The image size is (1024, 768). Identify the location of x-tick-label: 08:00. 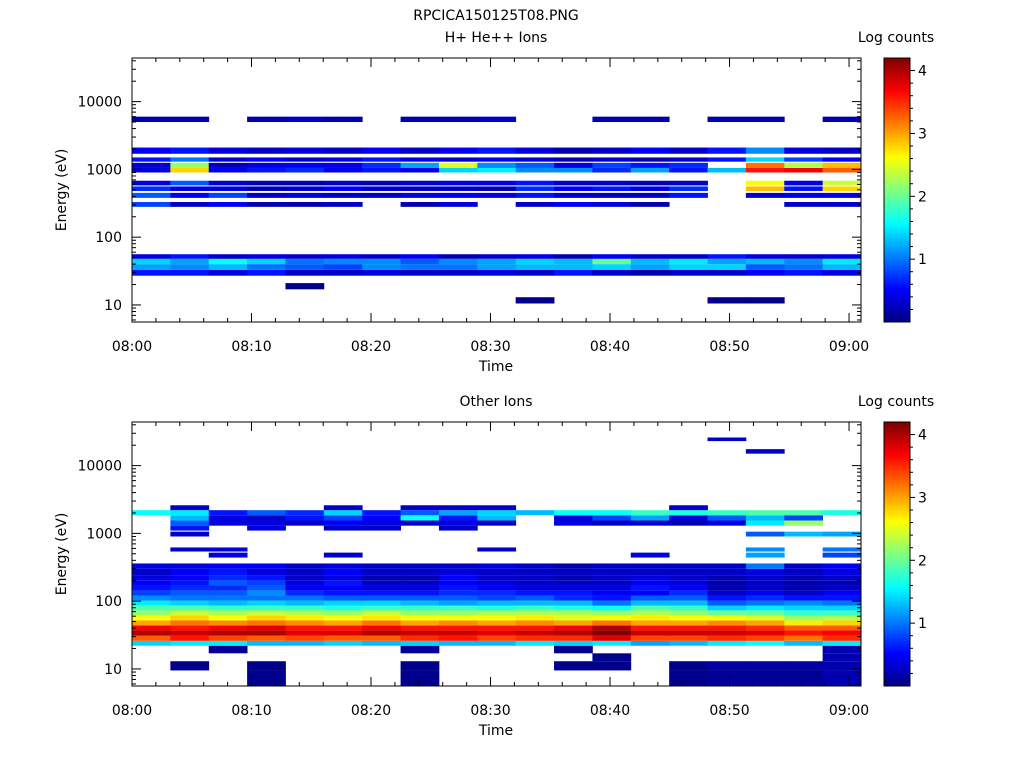
(132, 347).